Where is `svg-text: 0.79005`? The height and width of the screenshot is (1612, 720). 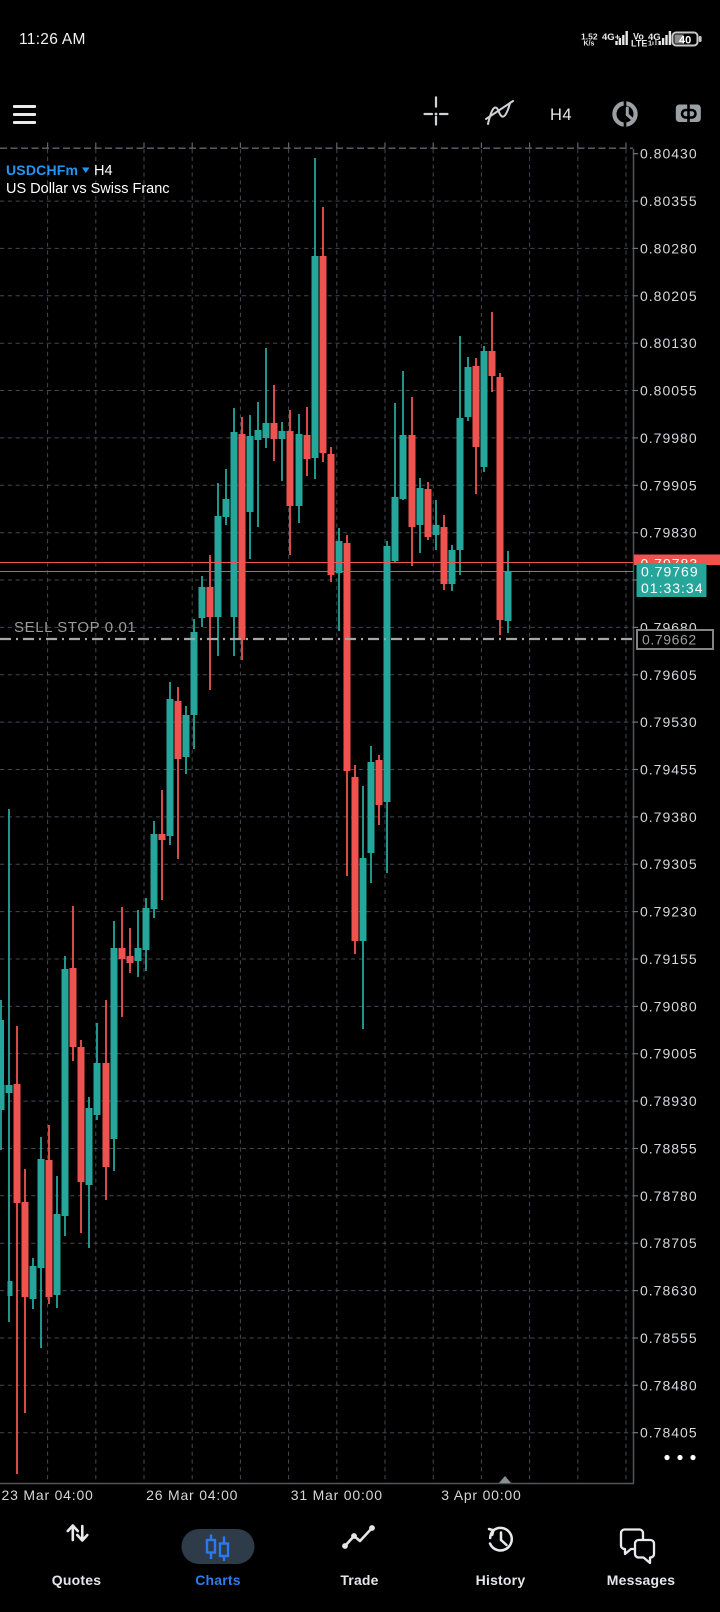 svg-text: 0.79005 is located at coordinates (669, 1054).